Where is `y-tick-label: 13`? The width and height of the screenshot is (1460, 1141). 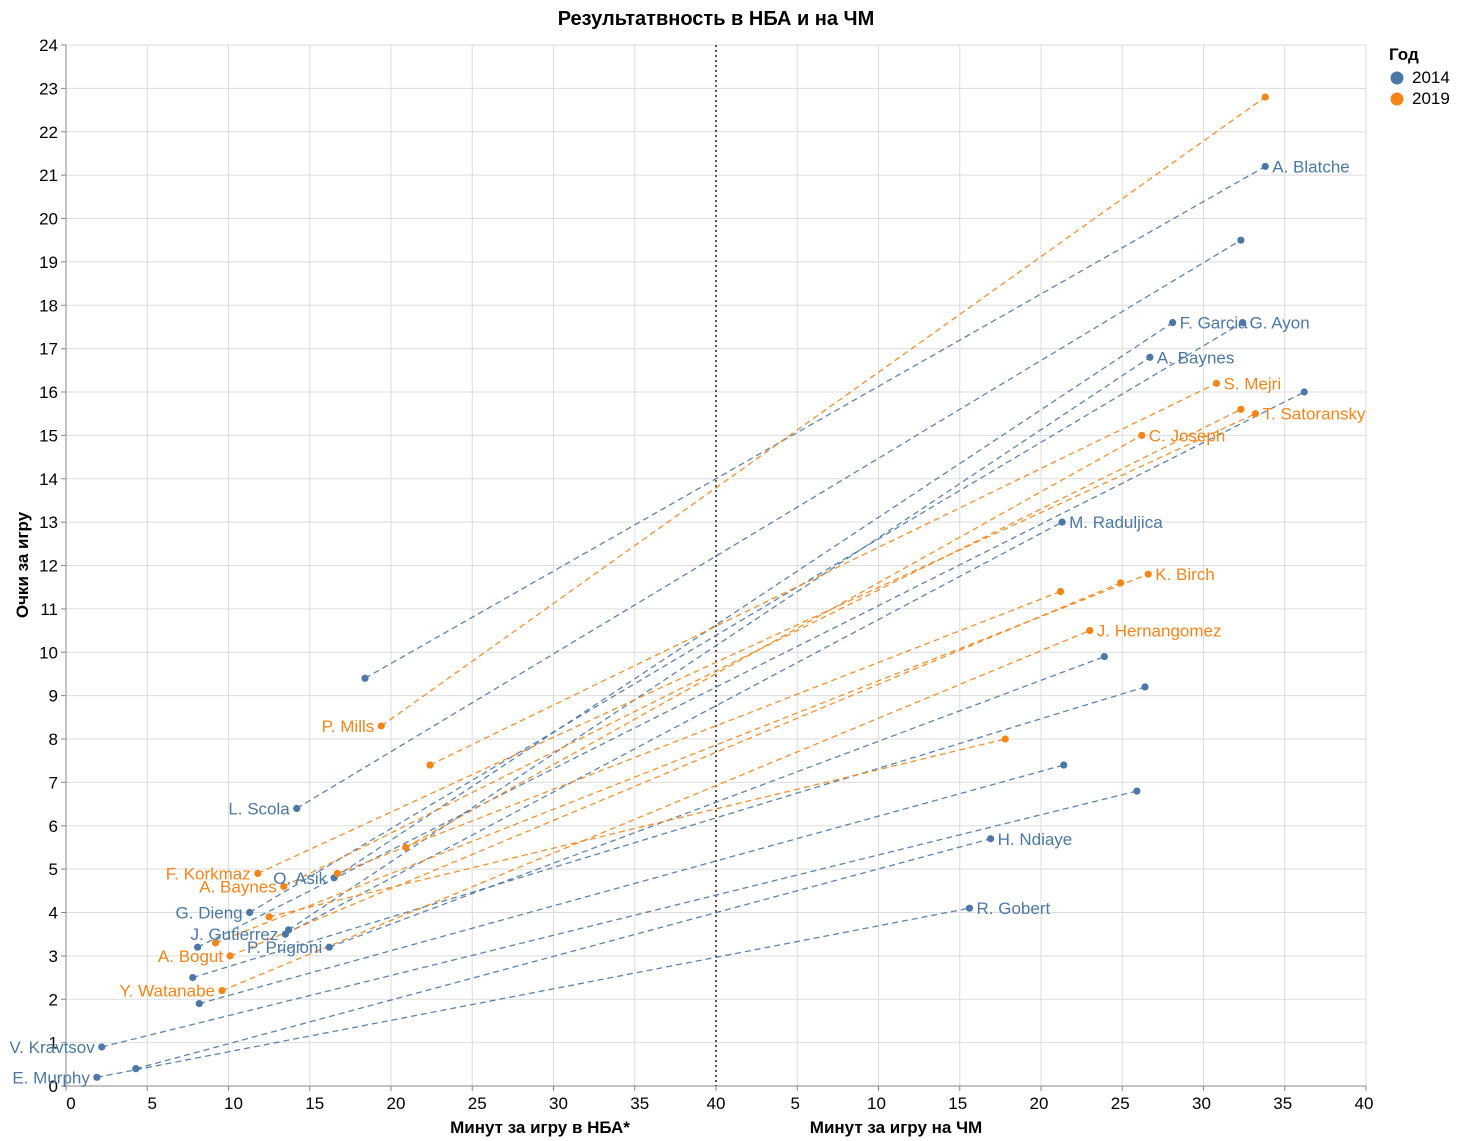 y-tick-label: 13 is located at coordinates (48, 522).